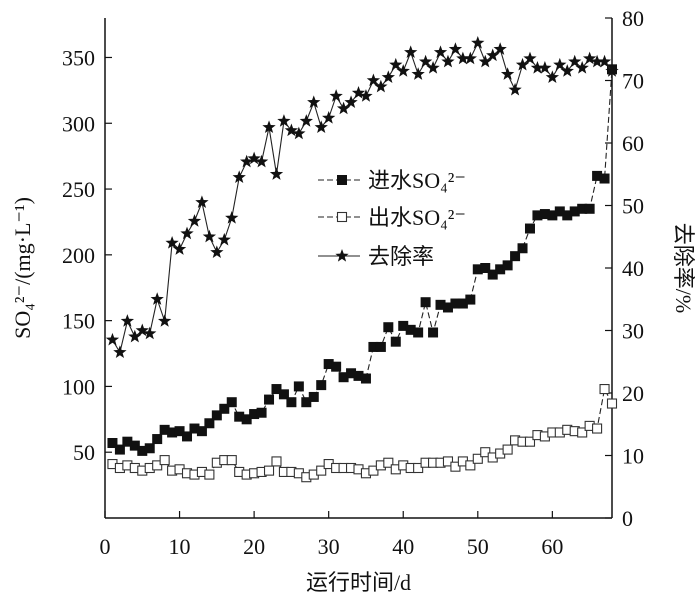 This screenshot has height=601, width=700. I want to click on y-tick-label-left: 150, so click(78, 321).